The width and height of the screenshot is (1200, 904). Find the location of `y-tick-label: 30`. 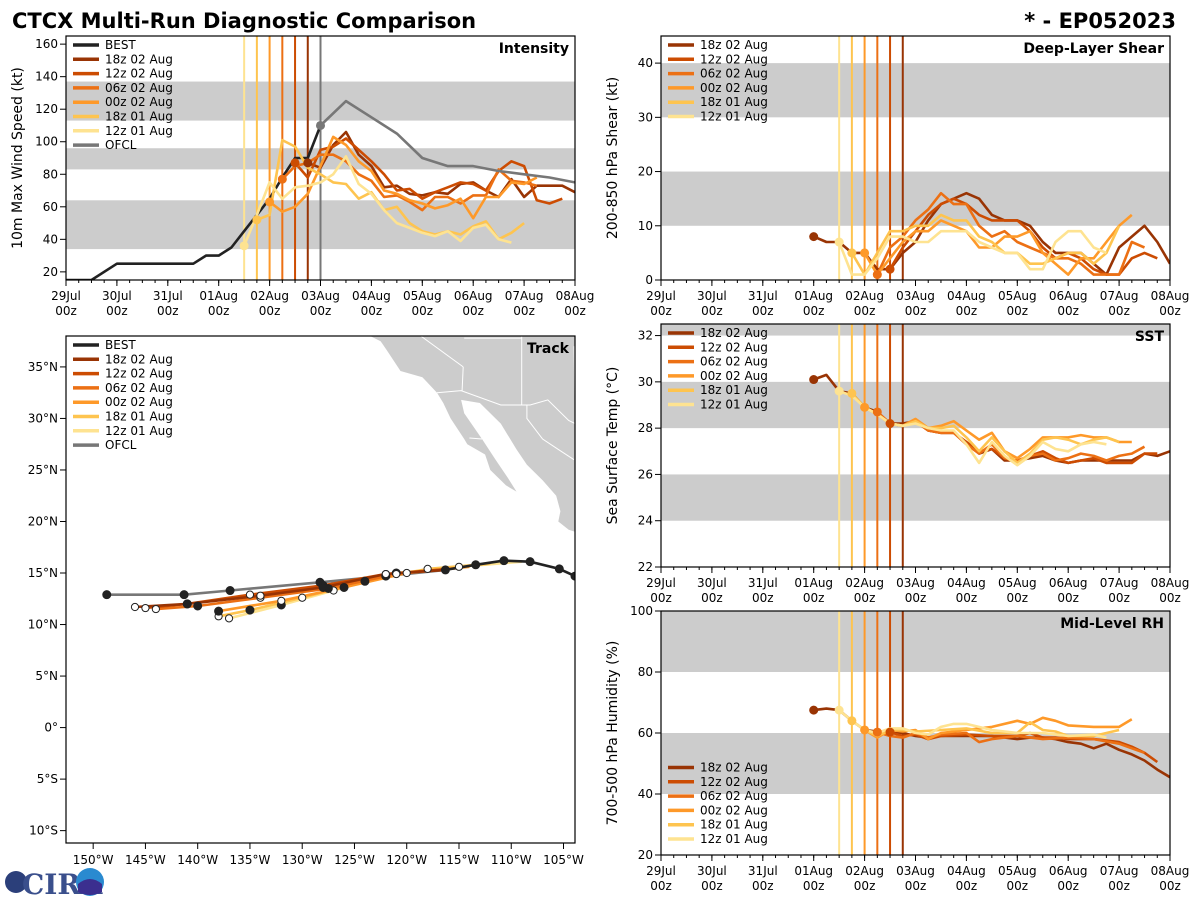

y-tick-label: 30 is located at coordinates (645, 382).